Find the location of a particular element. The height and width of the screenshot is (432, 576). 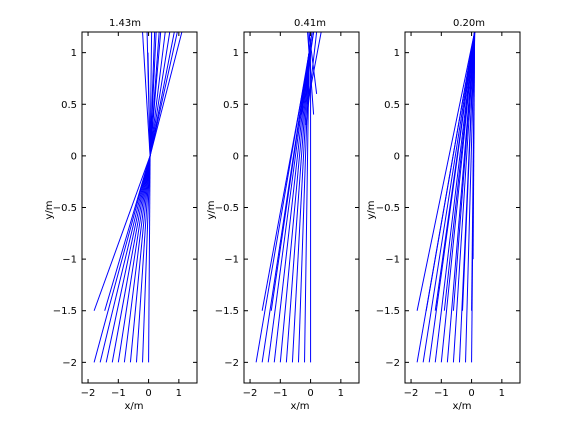

subplot-1-ylabel: y/m is located at coordinates (49, 209).